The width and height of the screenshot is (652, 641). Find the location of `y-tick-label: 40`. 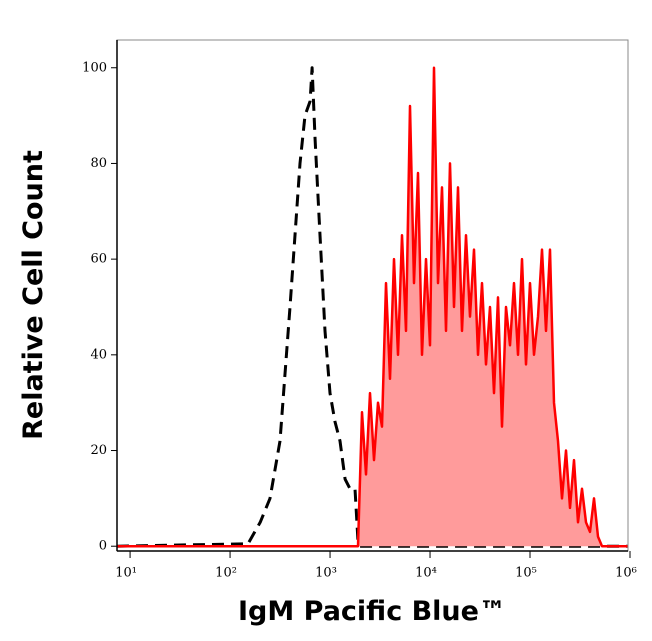

y-tick-label: 40 is located at coordinates (98, 354).